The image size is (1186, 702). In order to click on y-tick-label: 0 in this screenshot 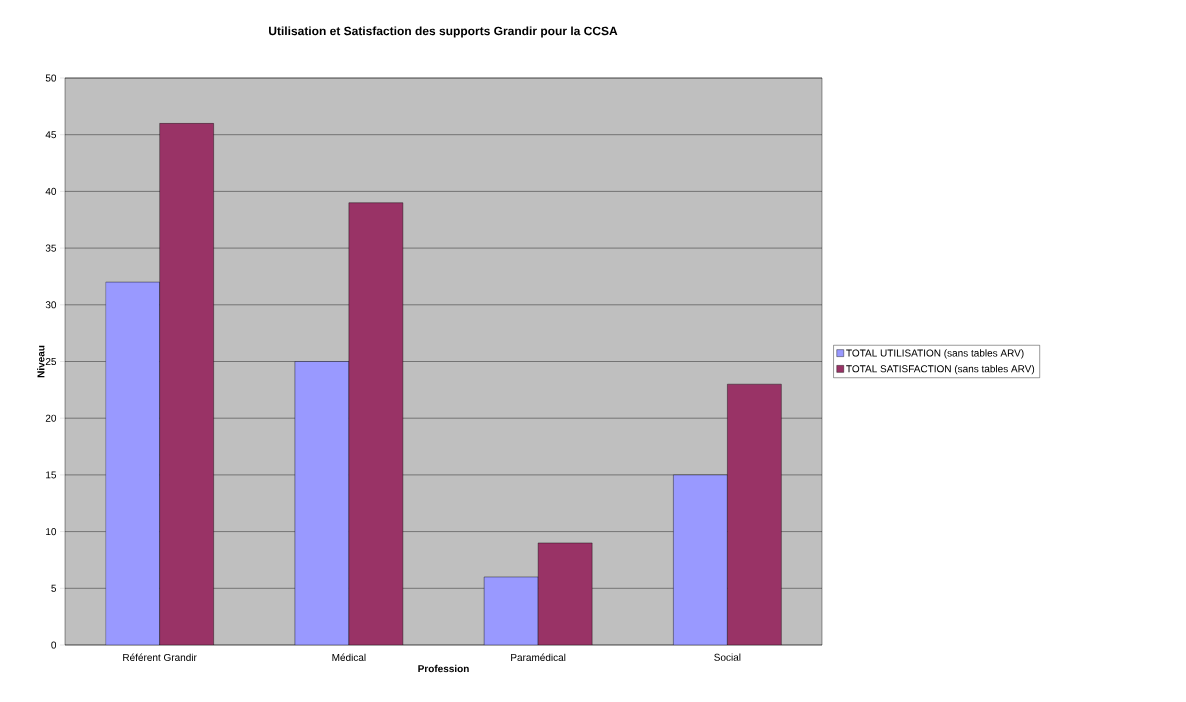, I will do `click(54, 645)`.